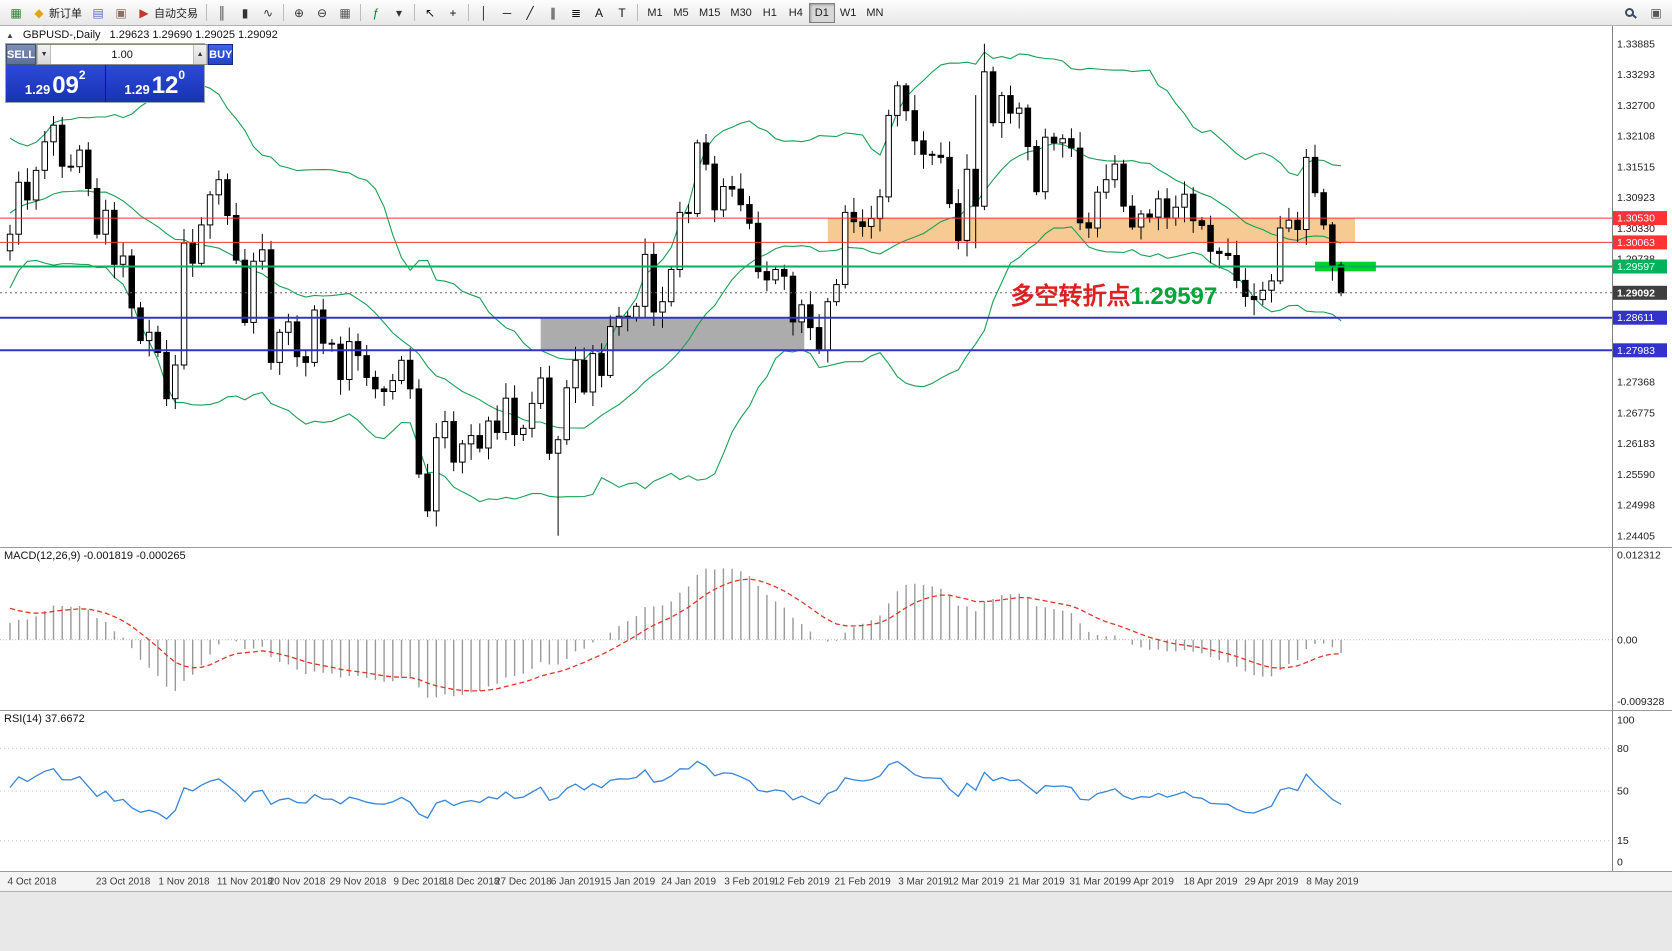  What do you see at coordinates (322, 13) in the screenshot?
I see `zoom-out-button: ⊖` at bounding box center [322, 13].